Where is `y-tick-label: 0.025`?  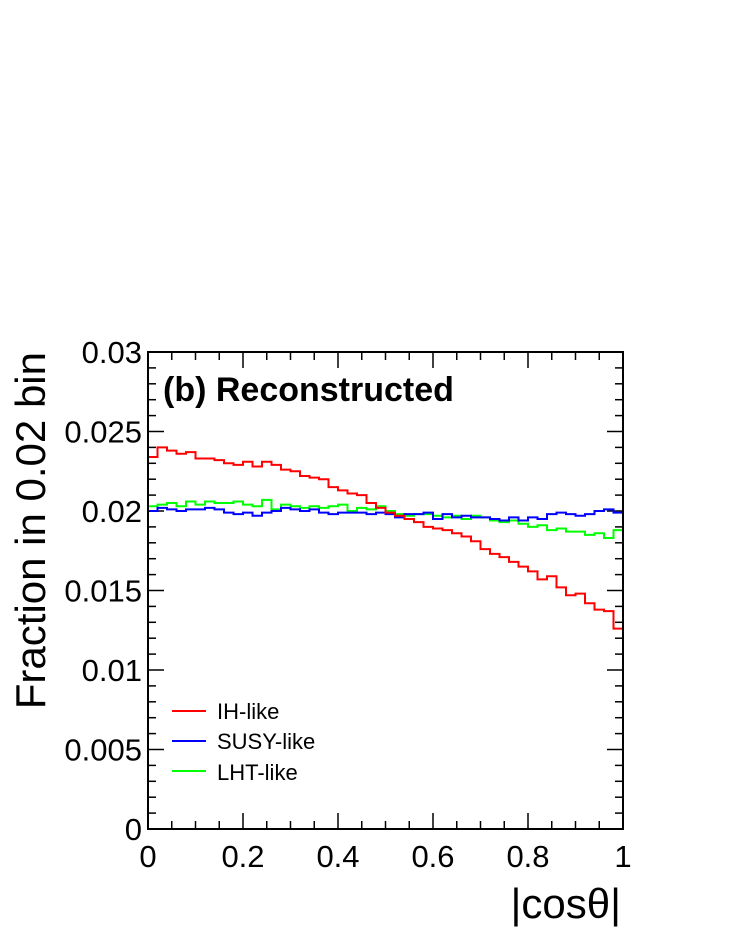
y-tick-label: 0.025 is located at coordinates (103, 432).